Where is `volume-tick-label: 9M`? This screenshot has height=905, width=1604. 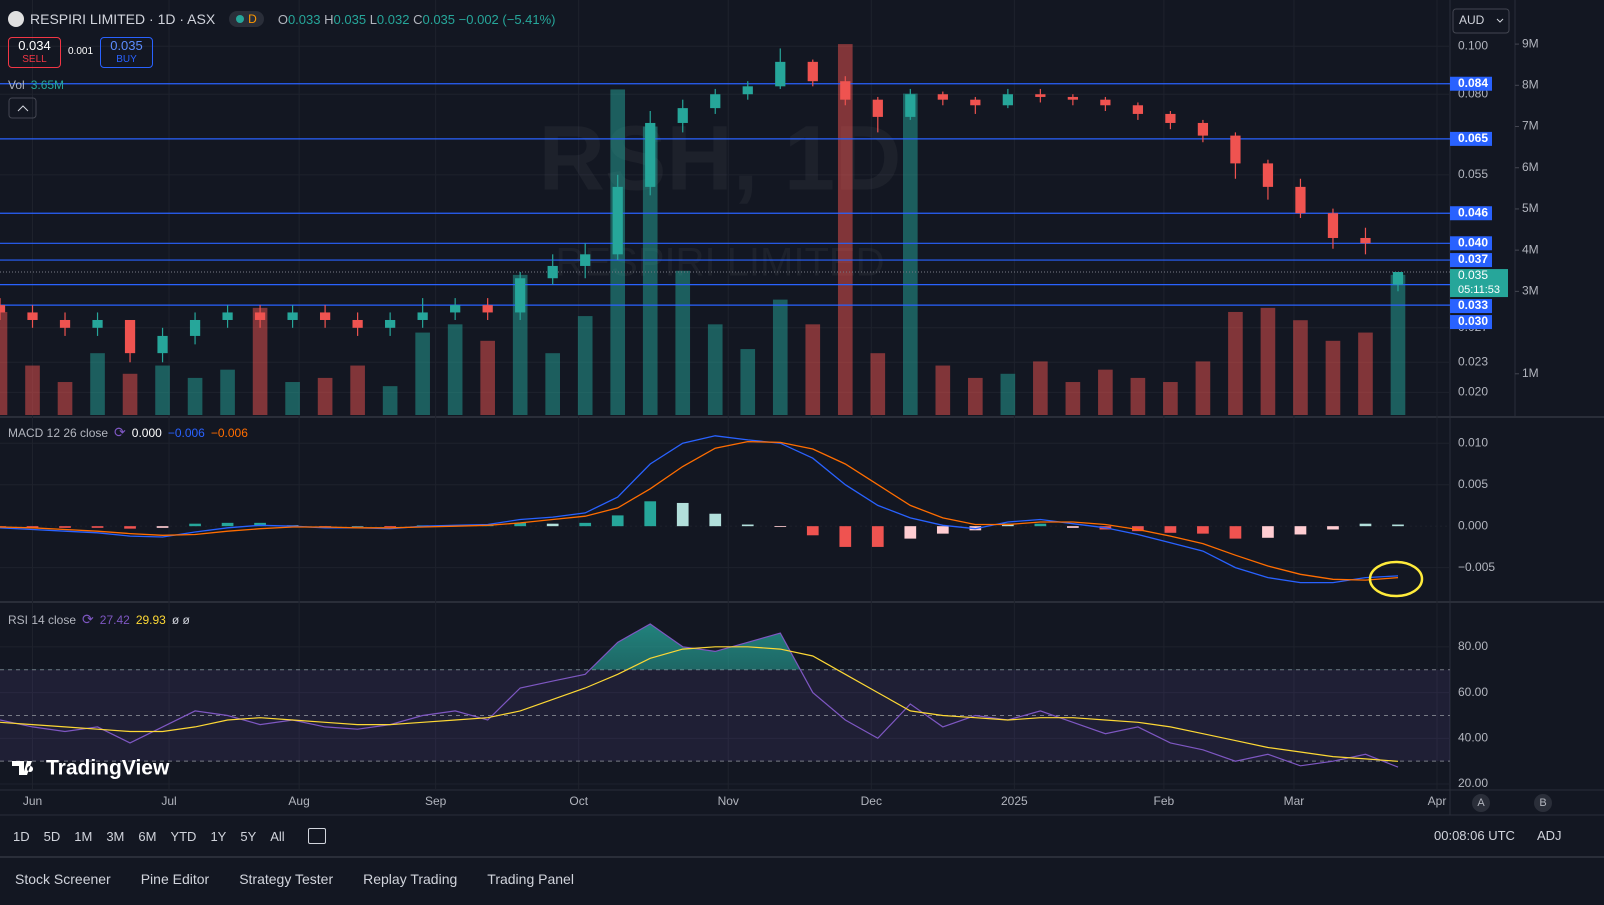 volume-tick-label: 9M is located at coordinates (1530, 43).